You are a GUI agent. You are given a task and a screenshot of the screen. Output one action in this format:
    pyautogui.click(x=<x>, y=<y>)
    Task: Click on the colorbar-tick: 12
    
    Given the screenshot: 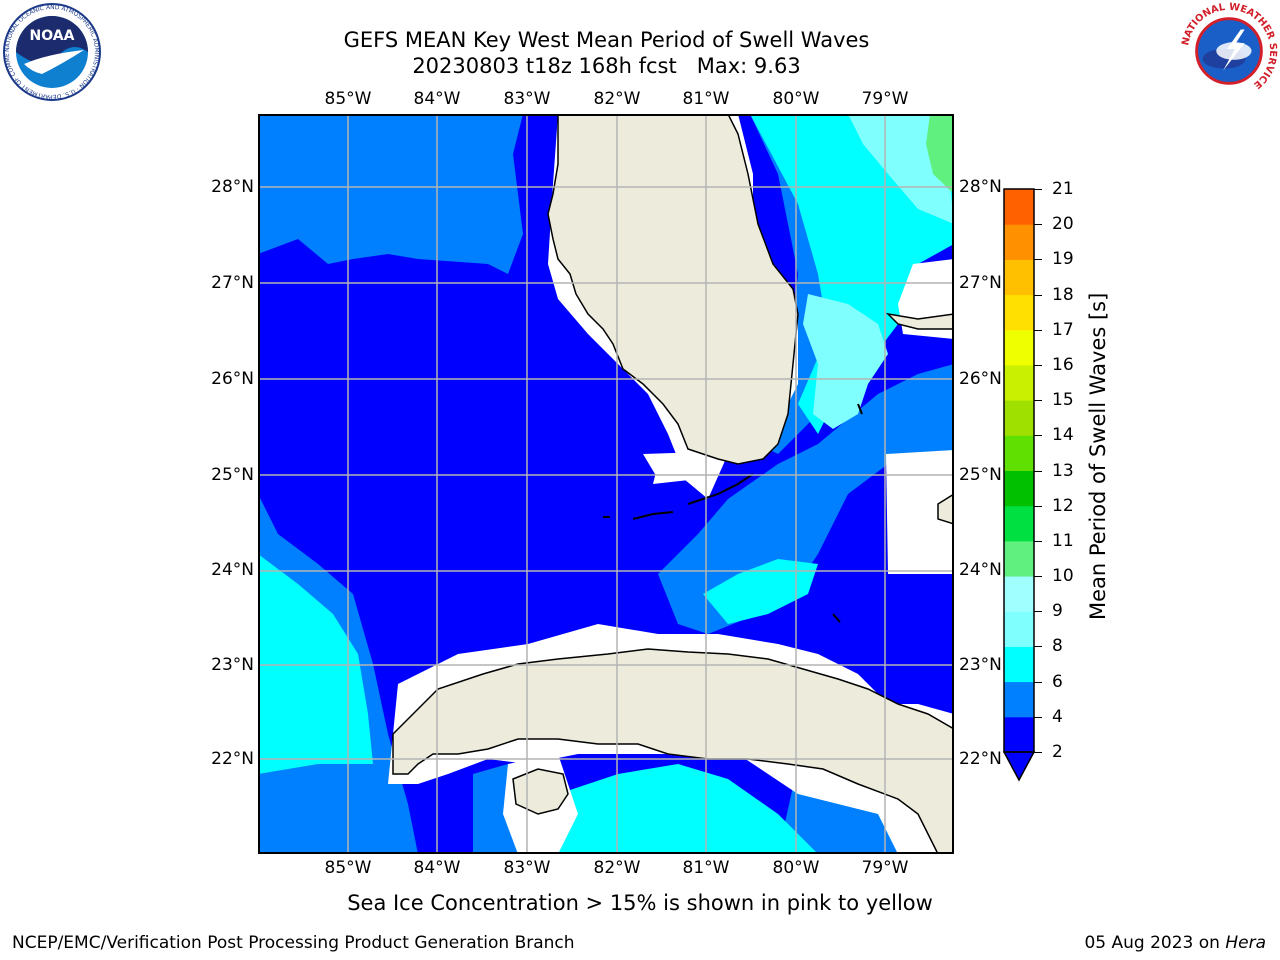 What is the action you would take?
    pyautogui.click(x=1063, y=505)
    